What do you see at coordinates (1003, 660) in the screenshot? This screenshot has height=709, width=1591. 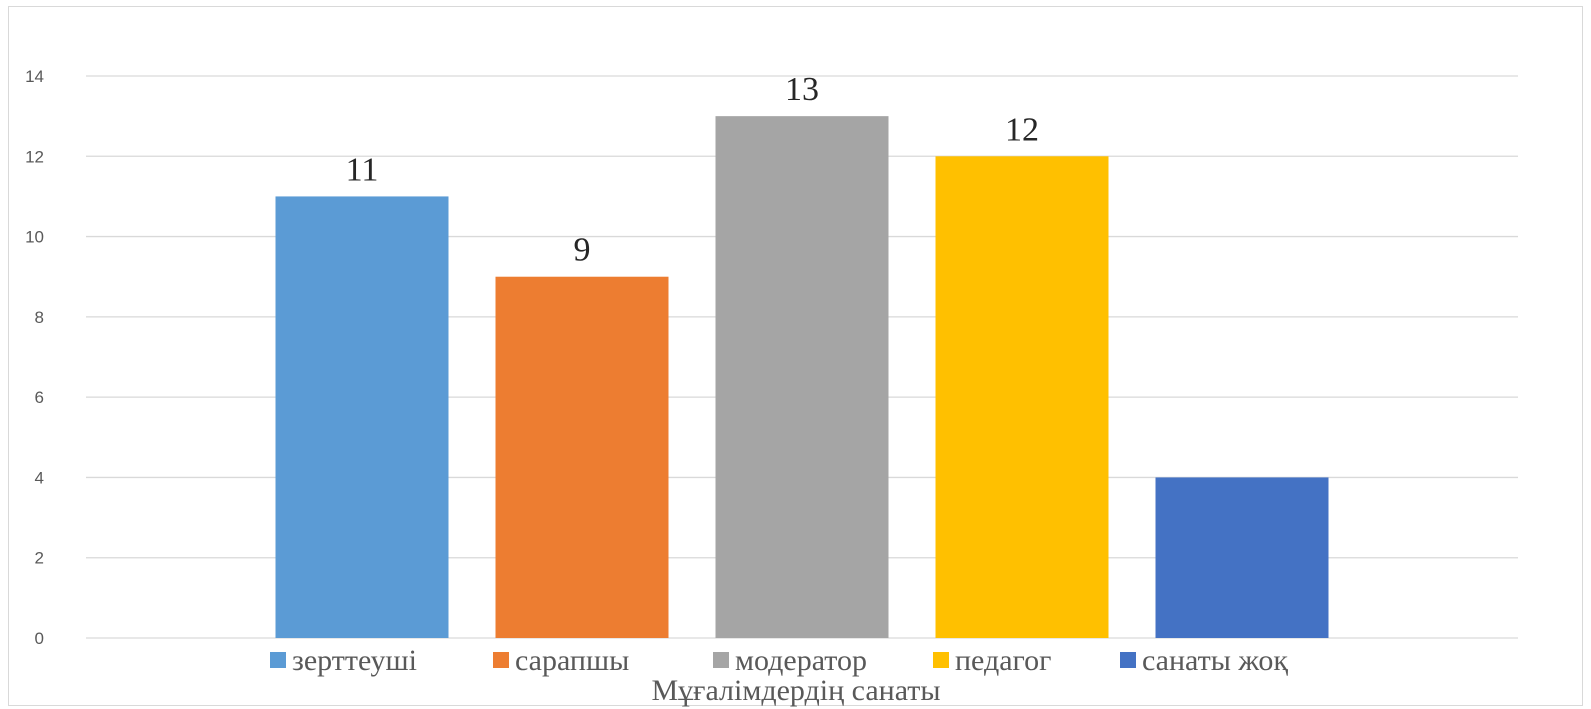 I see `legend-label: педагог` at bounding box center [1003, 660].